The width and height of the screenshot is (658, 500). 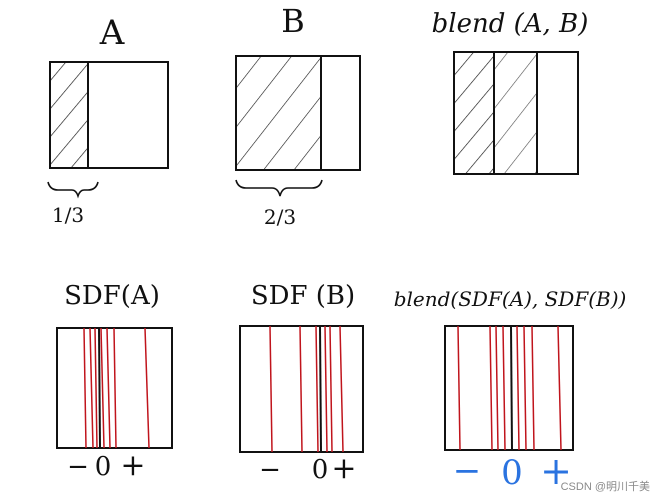 I want to click on box-blend, so click(x=516, y=113).